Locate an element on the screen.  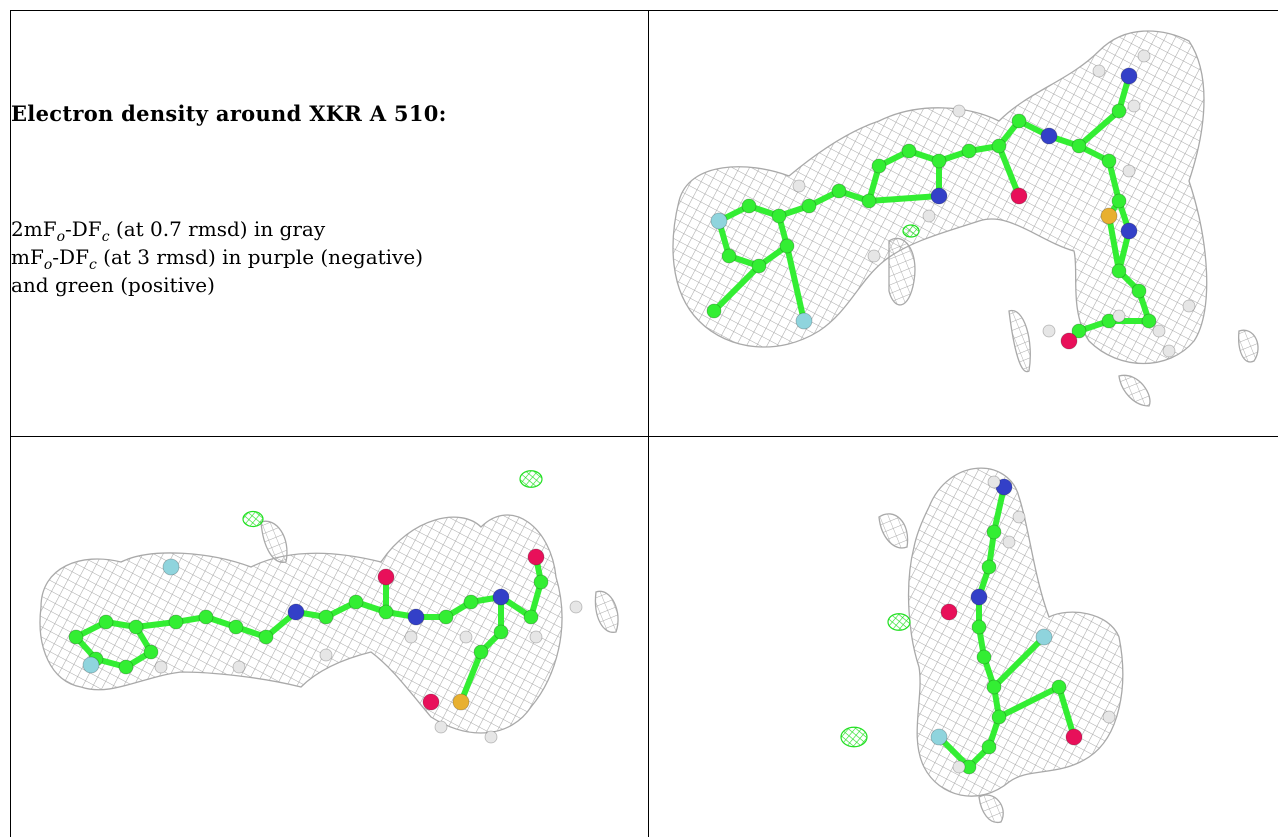
density-view-bottom-right is located at coordinates (982, 645).